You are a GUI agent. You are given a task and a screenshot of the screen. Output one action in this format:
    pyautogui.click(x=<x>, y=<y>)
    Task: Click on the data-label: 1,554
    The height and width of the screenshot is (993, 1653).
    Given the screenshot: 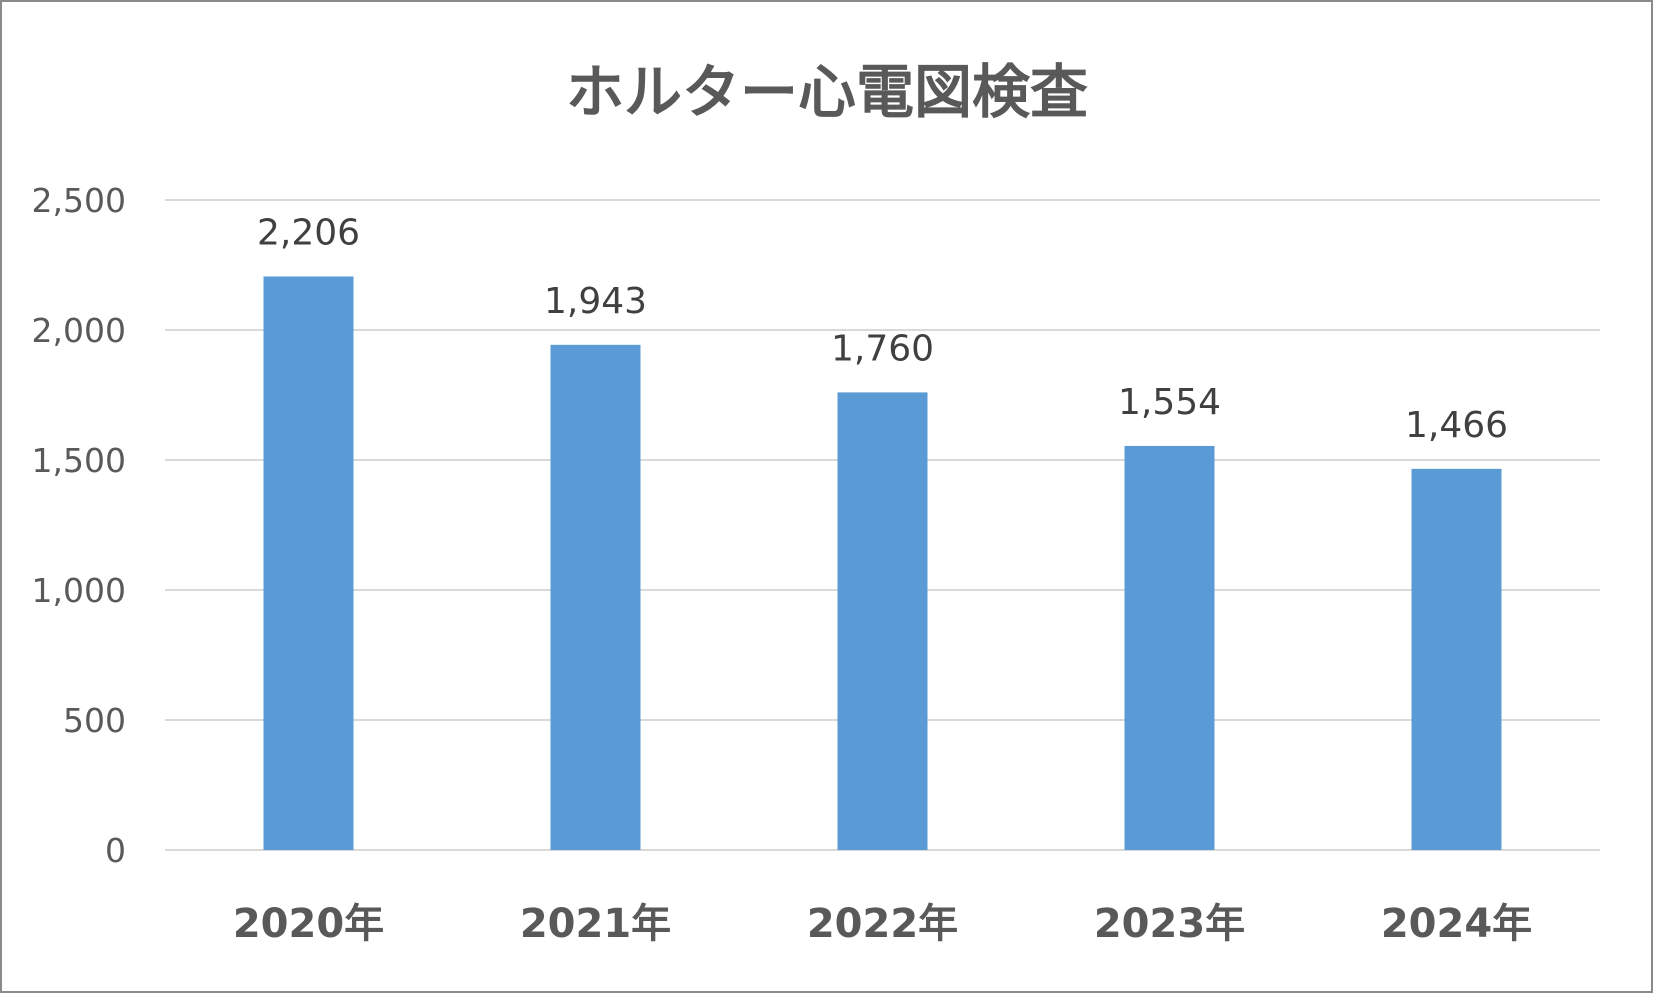 What is the action you would take?
    pyautogui.click(x=1169, y=402)
    